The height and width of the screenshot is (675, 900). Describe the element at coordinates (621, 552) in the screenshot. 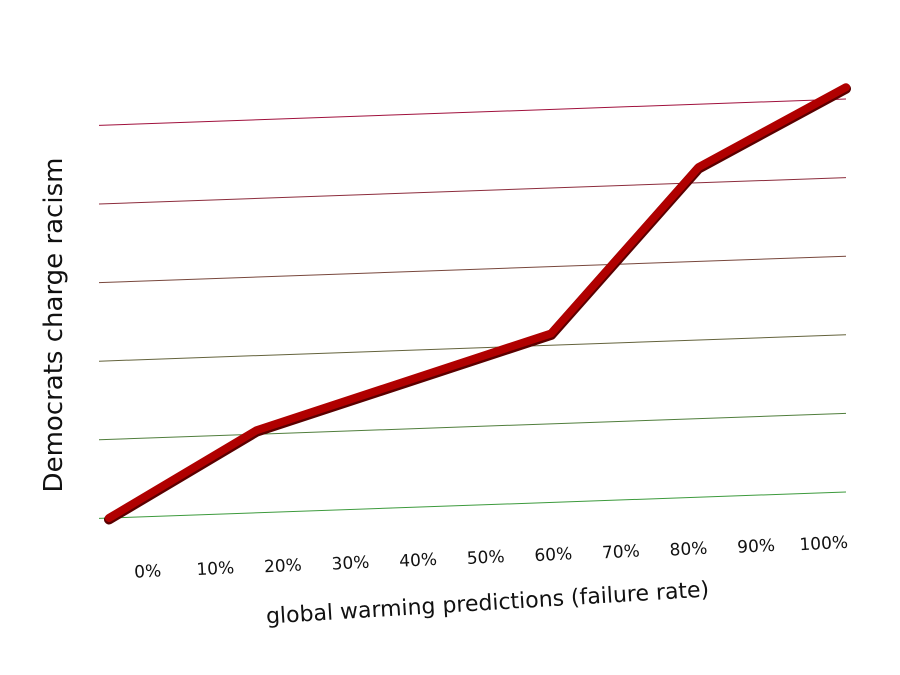

I see `x-tick-label: 70%` at that location.